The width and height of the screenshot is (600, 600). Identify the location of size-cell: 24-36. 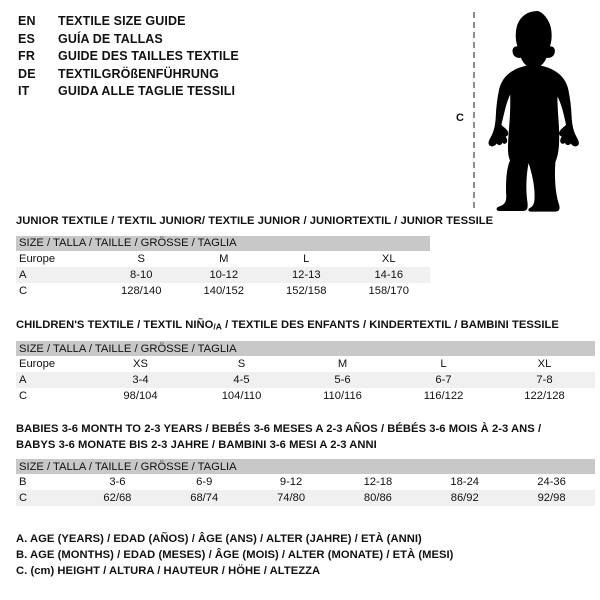
(551, 482).